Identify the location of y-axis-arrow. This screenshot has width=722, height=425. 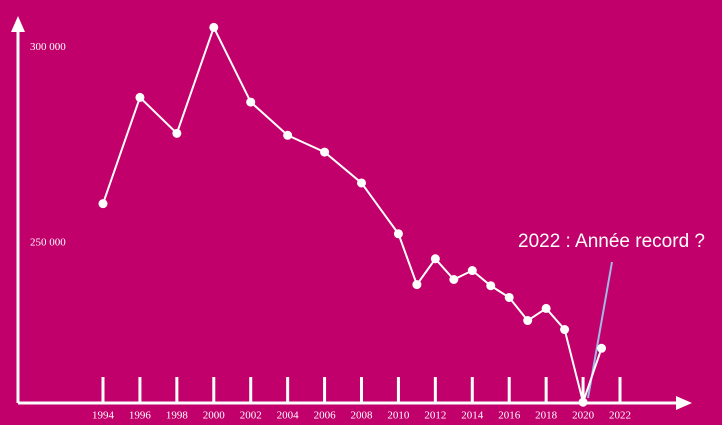
(18, 24).